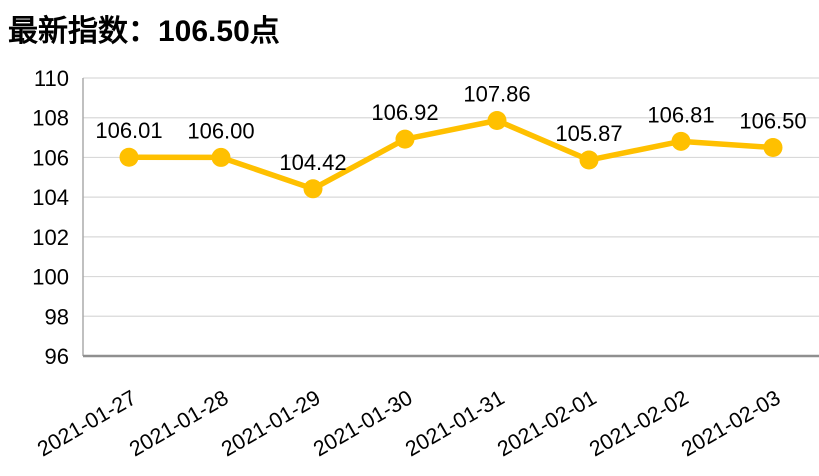 This screenshot has width=819, height=476. I want to click on data-point-label: 107.86, so click(496, 93).